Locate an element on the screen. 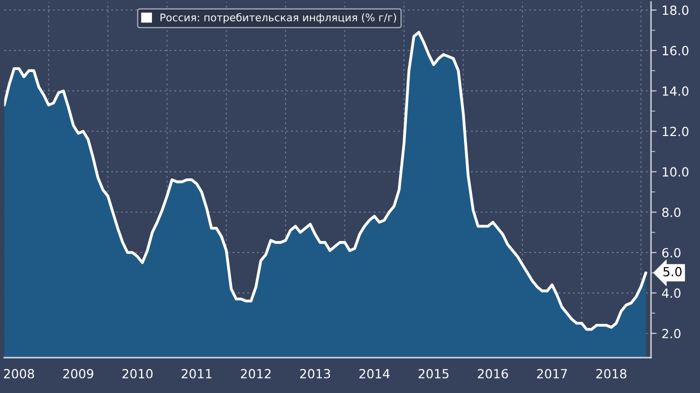  y-tick-label: 2.0 is located at coordinates (671, 333).